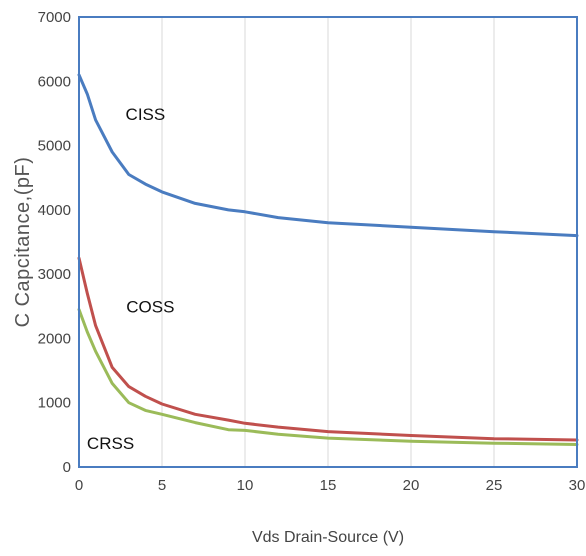  What do you see at coordinates (411, 485) in the screenshot?
I see `x-tick-label: 20` at bounding box center [411, 485].